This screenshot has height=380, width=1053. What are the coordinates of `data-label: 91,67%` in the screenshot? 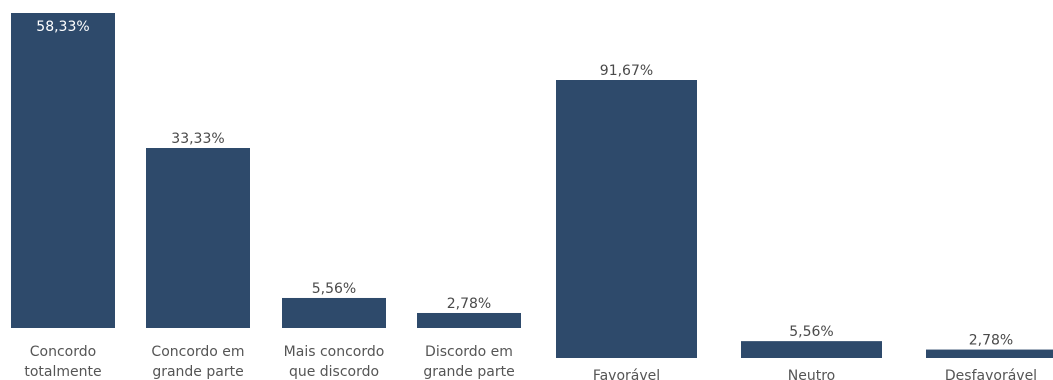 It's located at (626, 71).